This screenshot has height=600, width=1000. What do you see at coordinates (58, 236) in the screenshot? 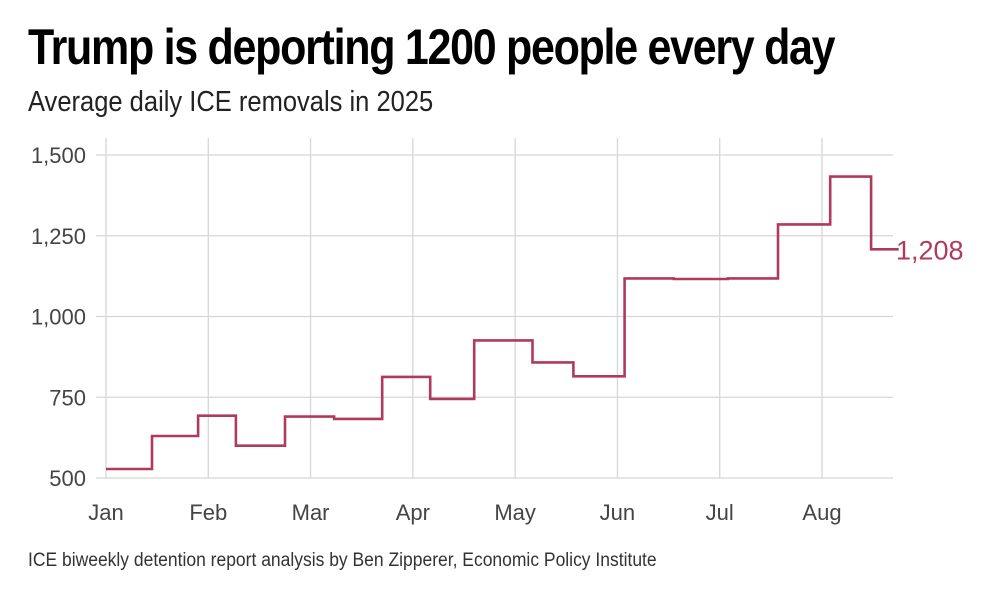
I see `y-tick-label: 1,250` at bounding box center [58, 236].